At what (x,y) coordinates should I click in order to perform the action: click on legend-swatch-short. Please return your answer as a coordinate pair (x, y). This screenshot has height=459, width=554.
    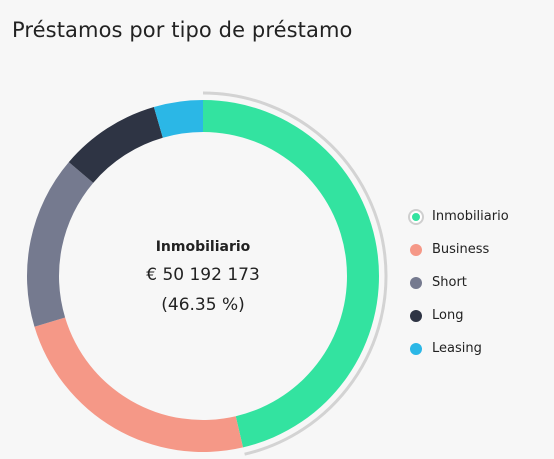
    Looking at the image, I should click on (416, 282).